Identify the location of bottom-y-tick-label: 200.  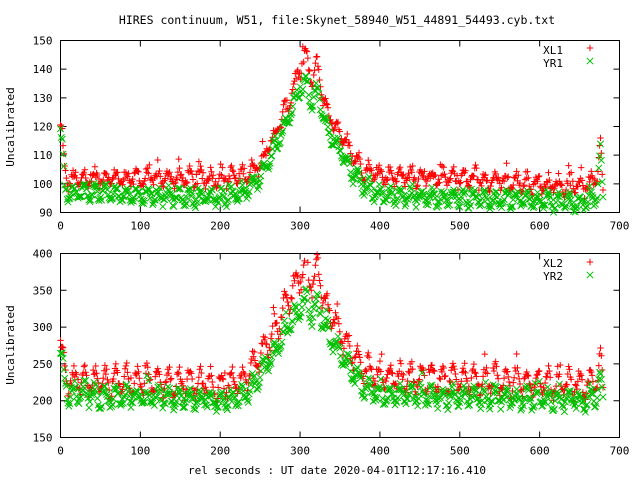
(43, 401).